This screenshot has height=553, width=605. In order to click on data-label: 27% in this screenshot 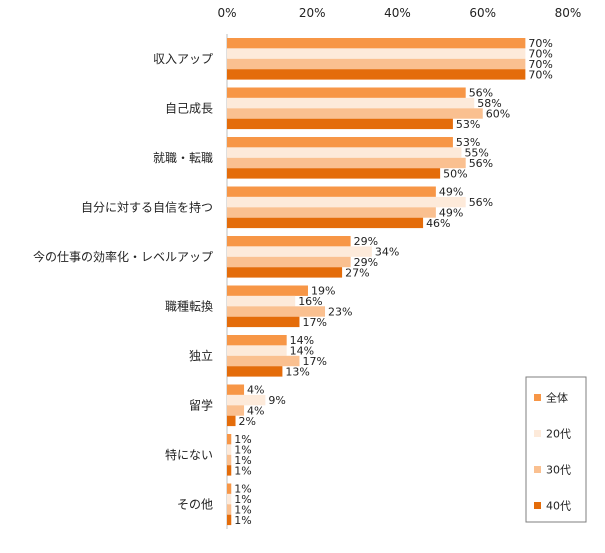, I will do `click(357, 272)`.